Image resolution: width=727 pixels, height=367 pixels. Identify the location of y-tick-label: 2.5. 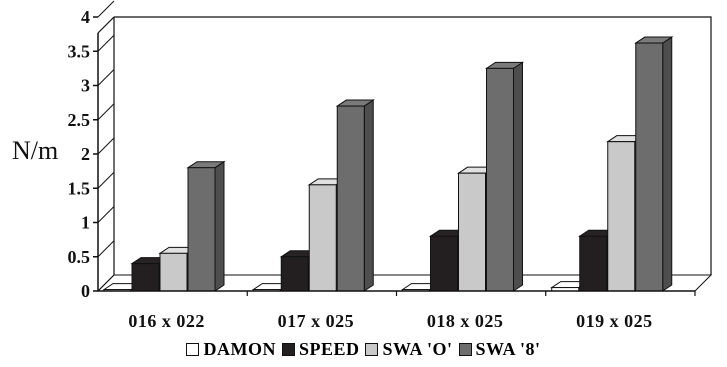
(79, 120).